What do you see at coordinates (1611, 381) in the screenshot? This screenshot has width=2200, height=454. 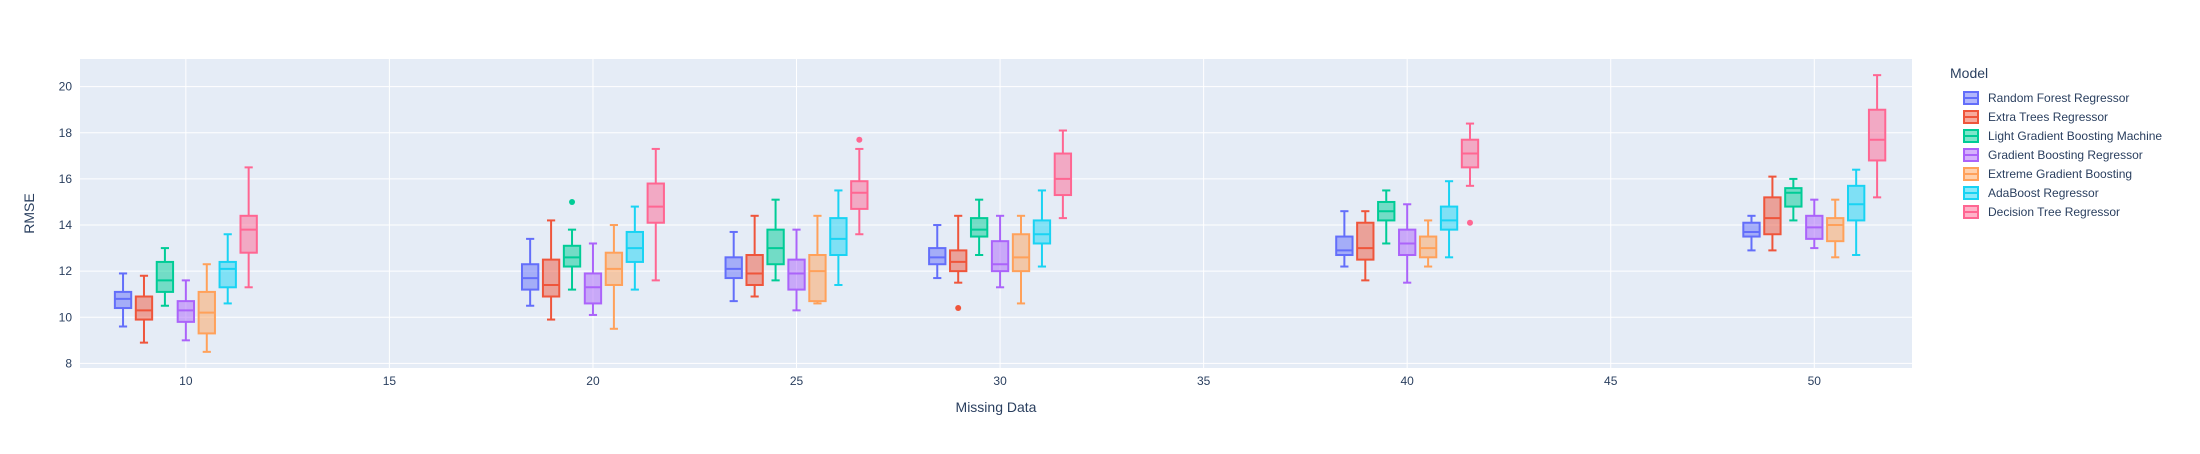 I see `x-tick-label: 45` at bounding box center [1611, 381].